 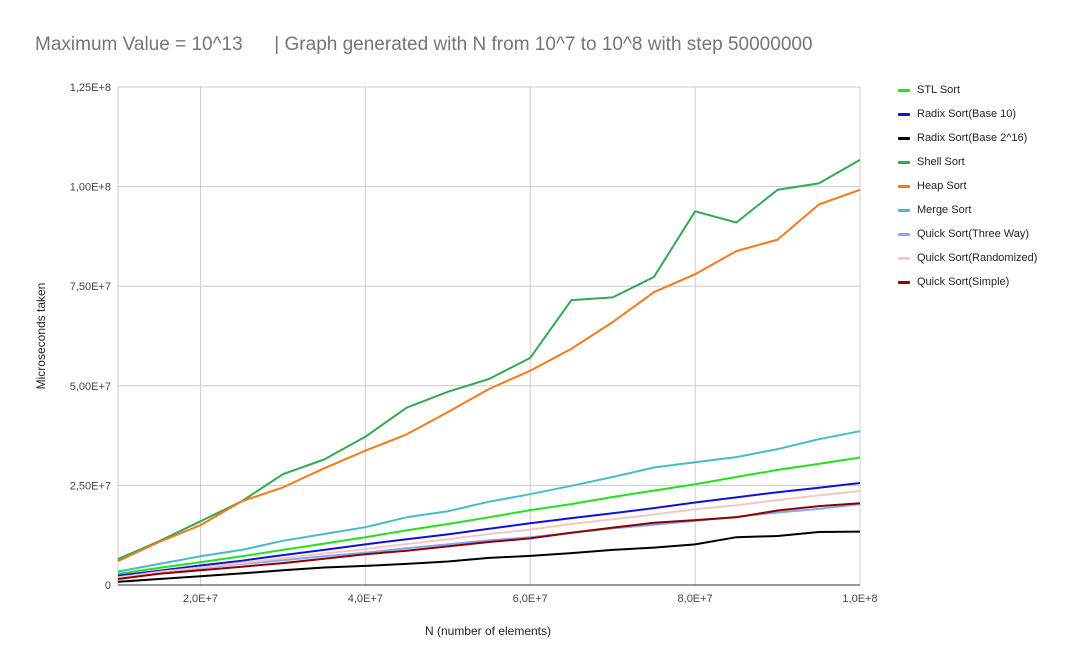 I want to click on legend-label: Quick Sort(Three Way), so click(x=973, y=234).